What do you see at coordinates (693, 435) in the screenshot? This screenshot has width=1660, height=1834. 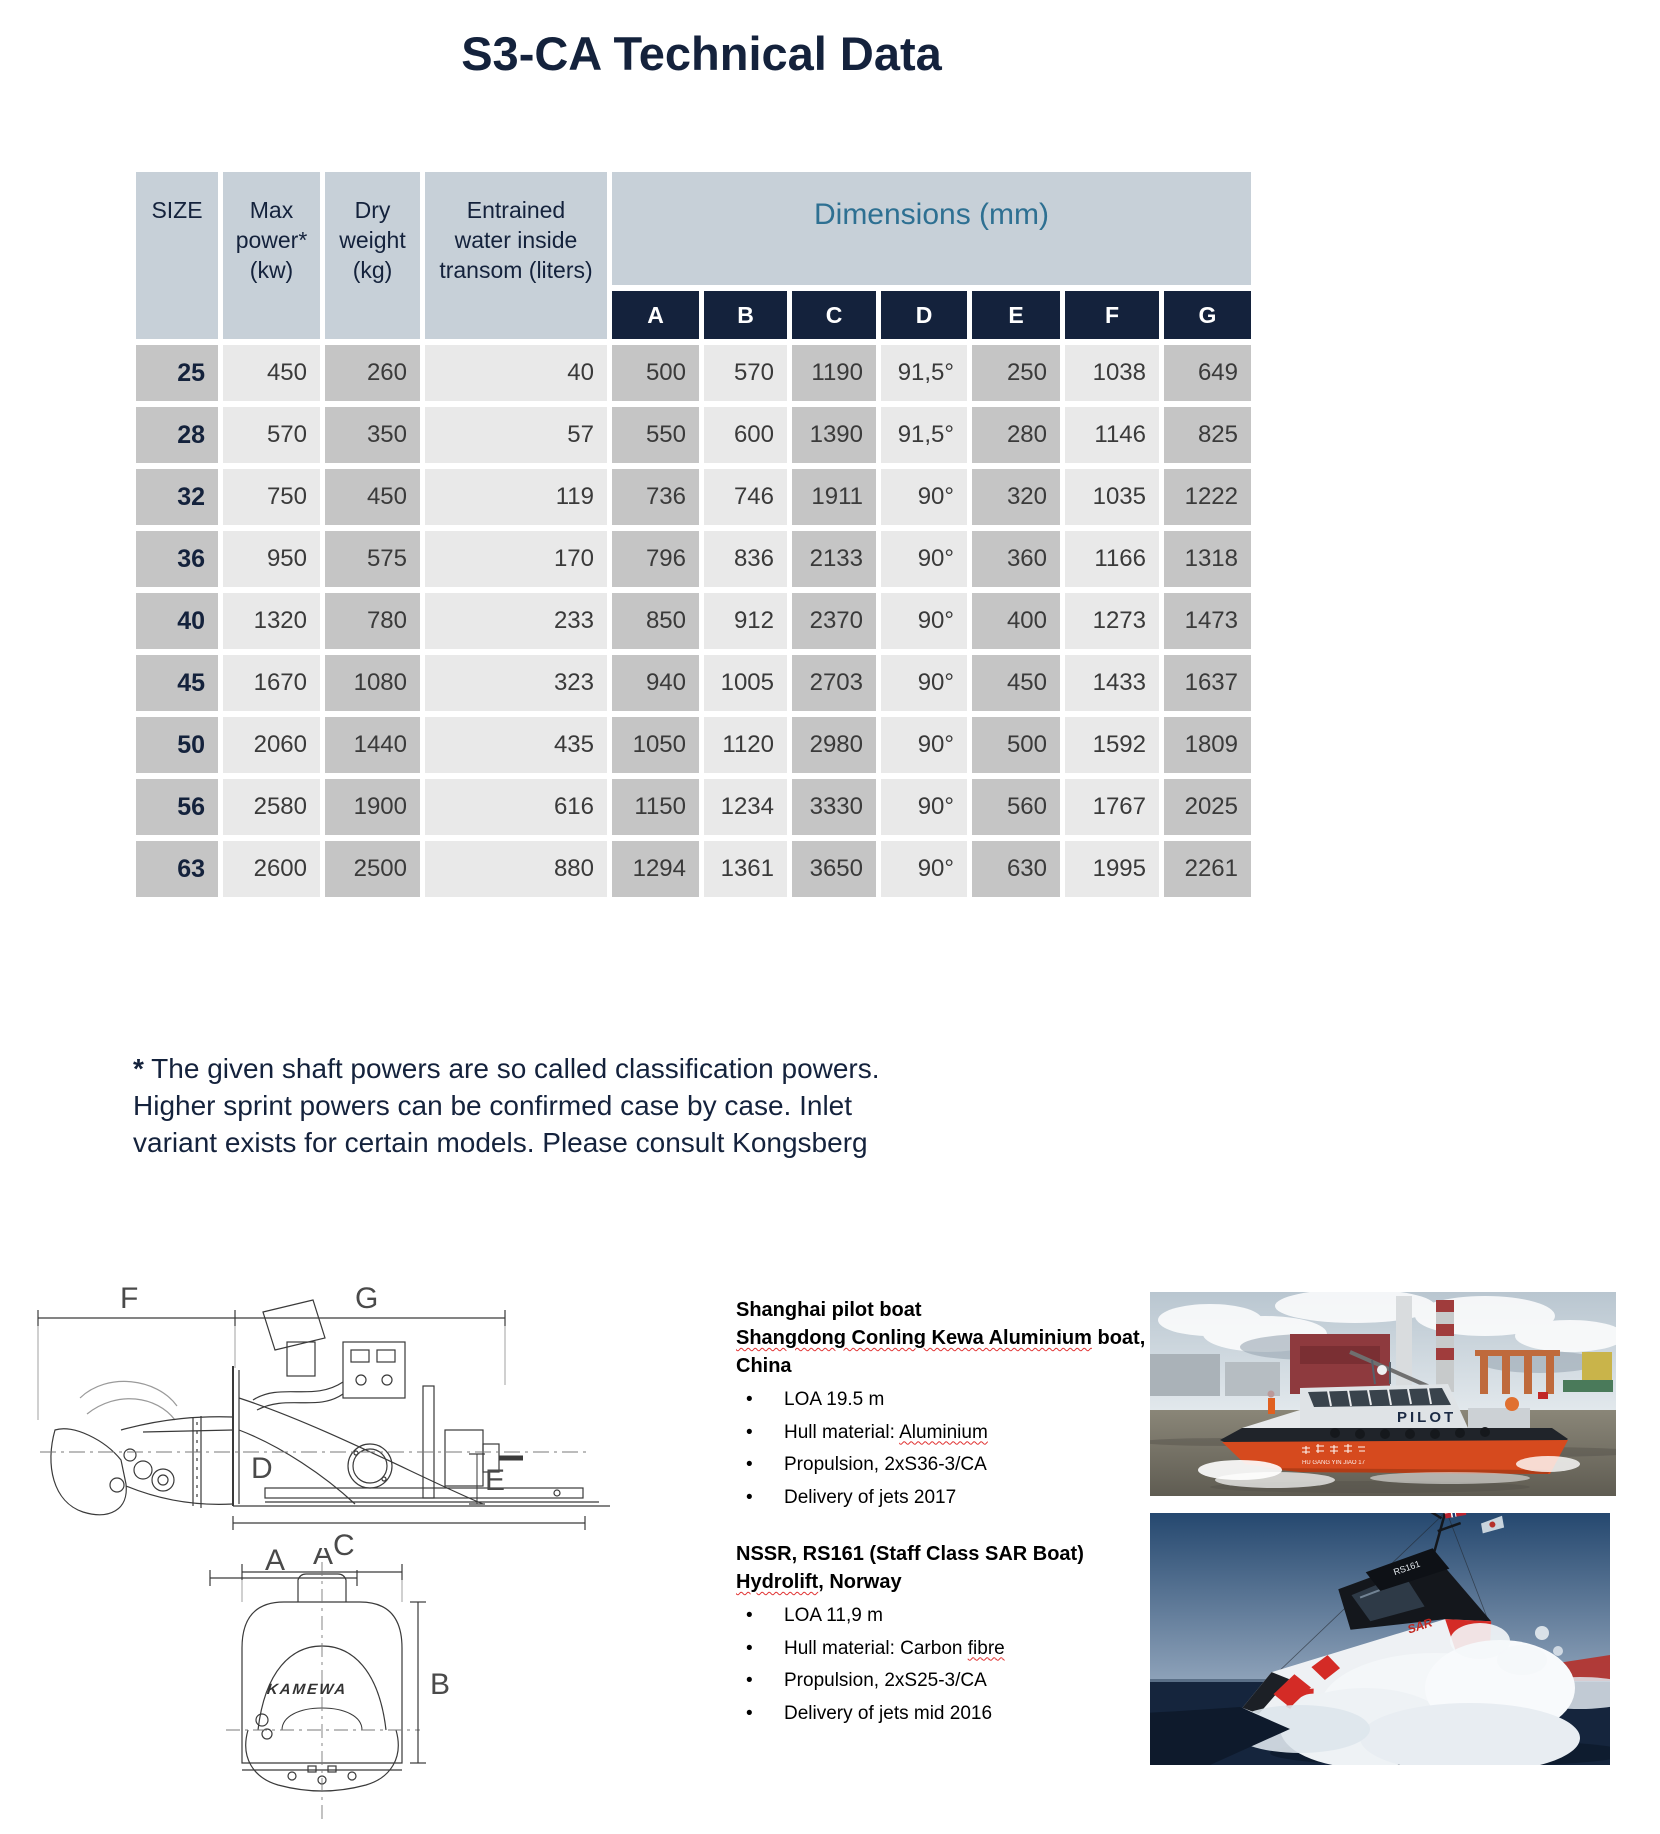 I see `table-row: 28 570 350 57 550 600 1390 91,5° 280 1146 825` at bounding box center [693, 435].